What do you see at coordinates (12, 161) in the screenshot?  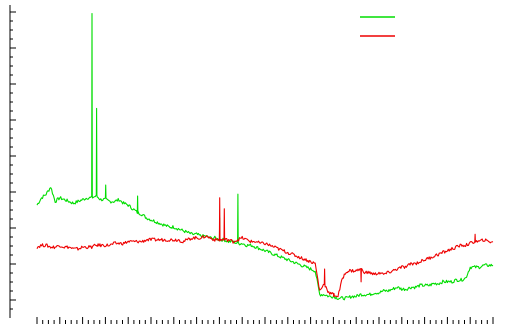 I see `y-axis` at bounding box center [12, 161].